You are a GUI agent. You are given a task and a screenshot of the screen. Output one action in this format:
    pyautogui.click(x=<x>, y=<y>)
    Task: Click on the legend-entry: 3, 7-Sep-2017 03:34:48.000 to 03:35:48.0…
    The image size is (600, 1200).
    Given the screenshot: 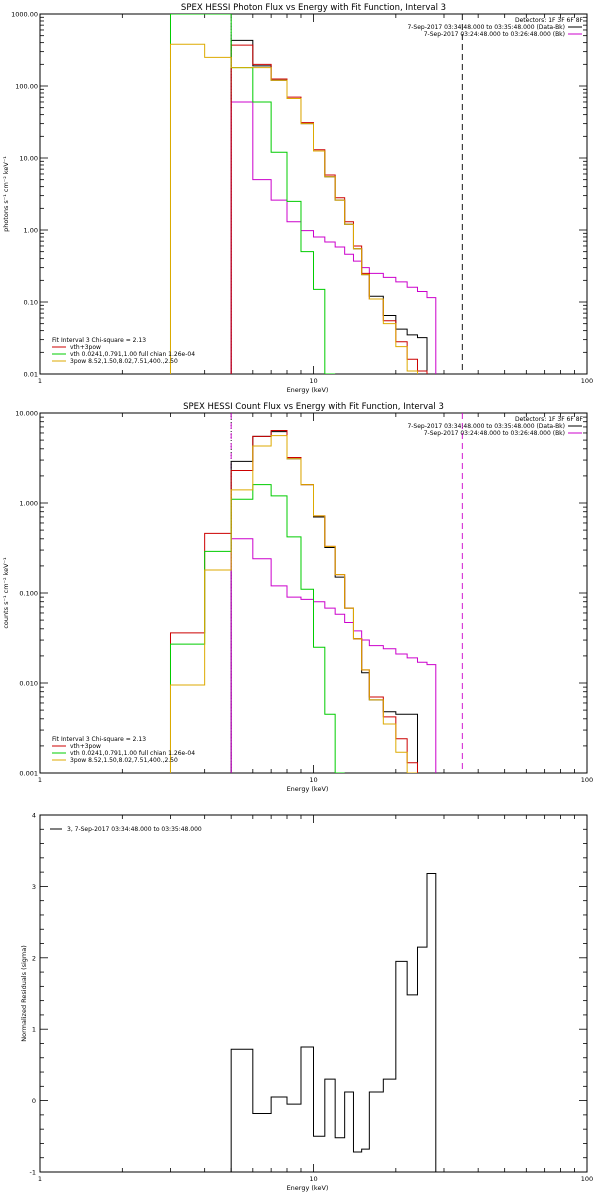 What is the action you would take?
    pyautogui.click(x=134, y=829)
    